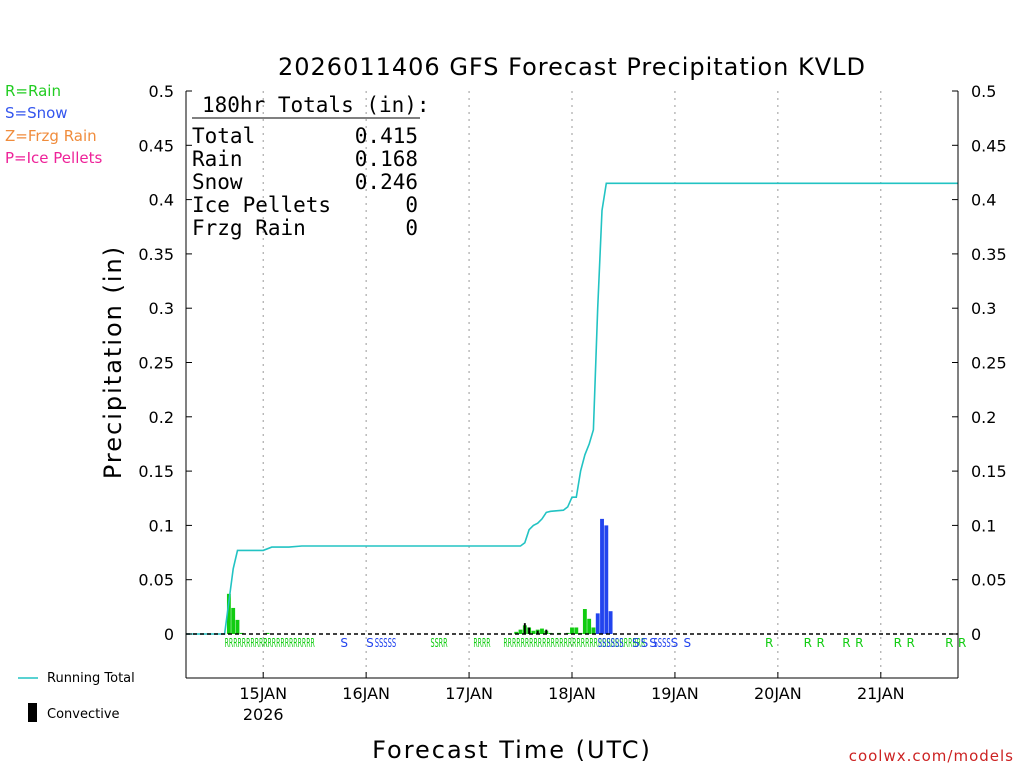  Describe the element at coordinates (316, 105) in the screenshot. I see `totals-heading: 180hr Totals (in):` at that location.